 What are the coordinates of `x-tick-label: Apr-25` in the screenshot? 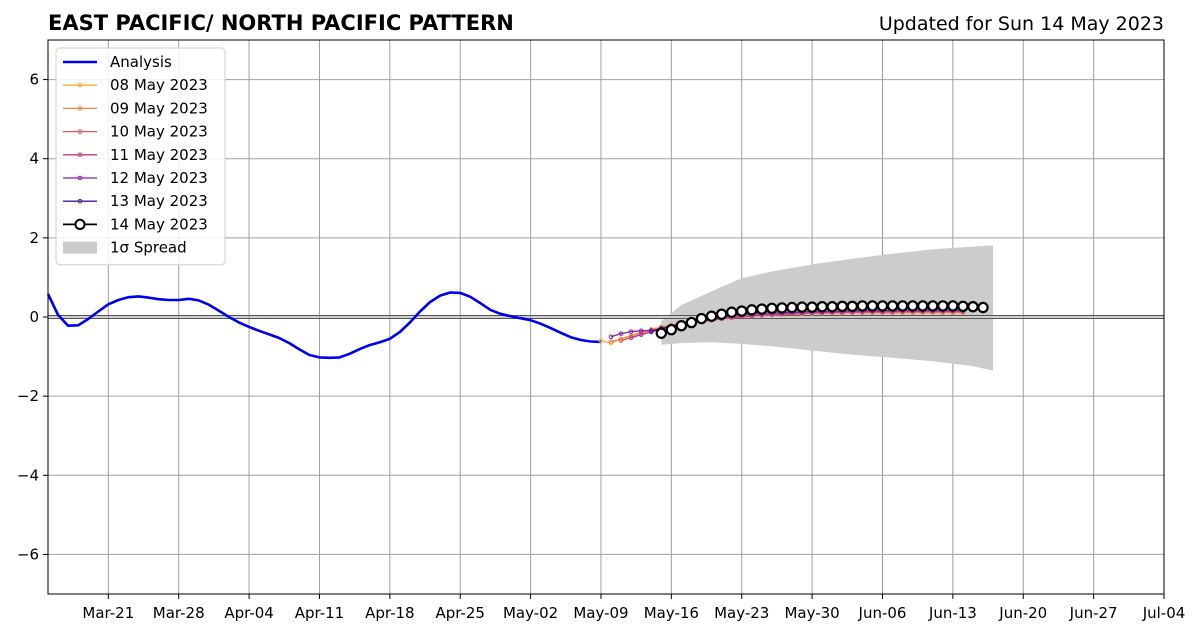 It's located at (460, 613).